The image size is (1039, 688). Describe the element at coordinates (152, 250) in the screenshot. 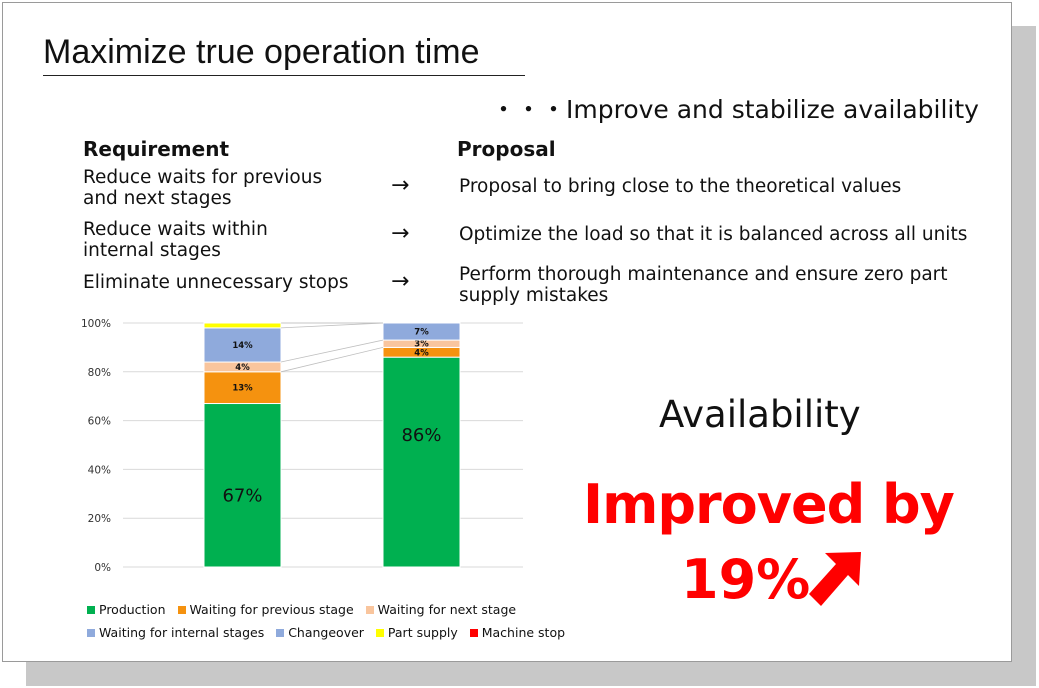

I see `requirement-2-line-2: internal stages` at that location.